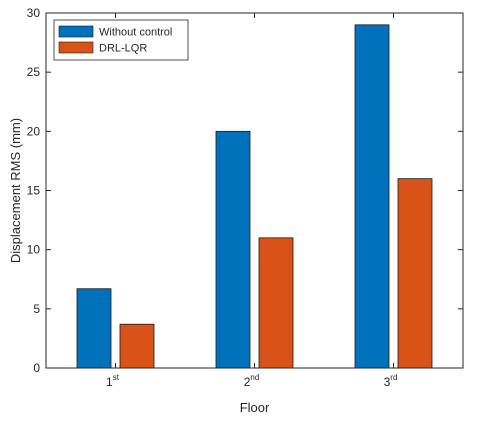 Image resolution: width=480 pixels, height=423 pixels. What do you see at coordinates (391, 381) in the screenshot?
I see `x-tick-label-3: 3rd` at bounding box center [391, 381].